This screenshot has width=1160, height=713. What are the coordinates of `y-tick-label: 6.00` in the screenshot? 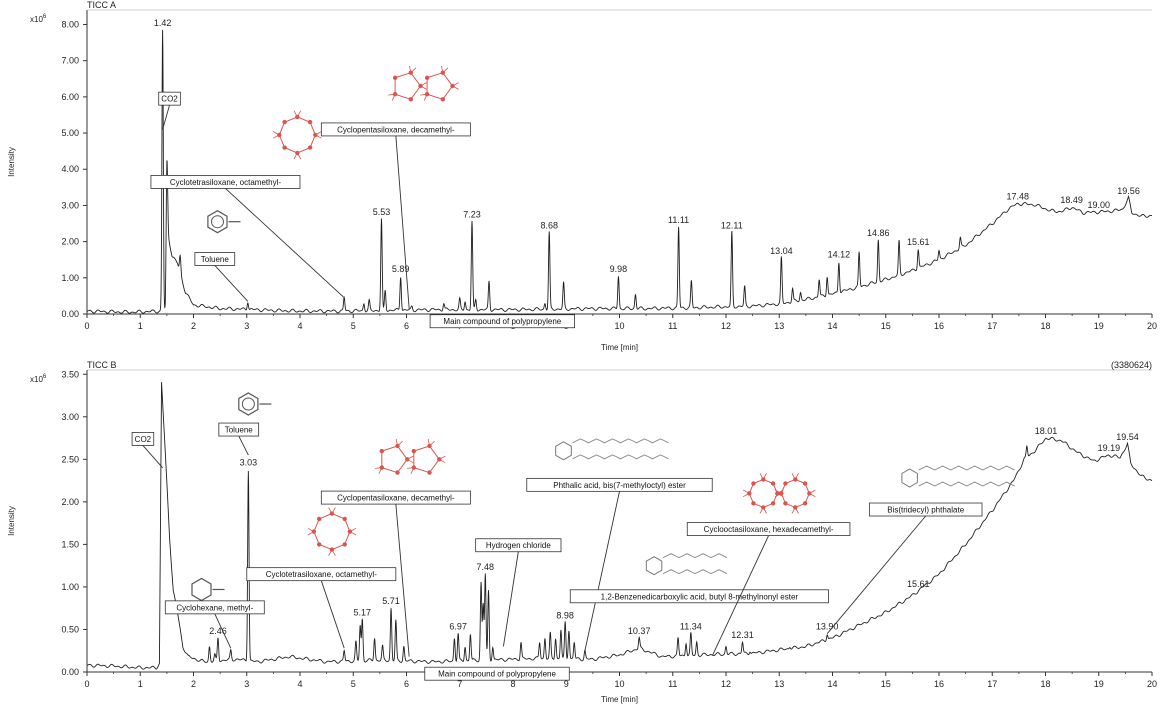 It's located at (70, 97).